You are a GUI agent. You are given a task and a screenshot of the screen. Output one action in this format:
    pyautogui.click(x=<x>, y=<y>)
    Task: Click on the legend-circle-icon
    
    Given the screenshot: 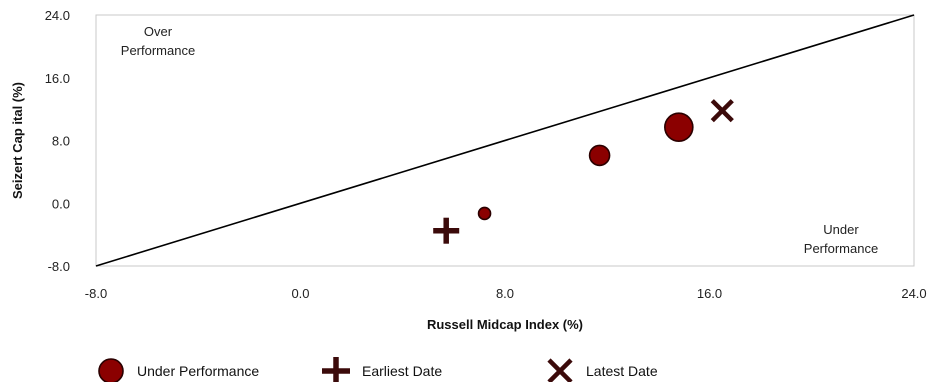 What is the action you would take?
    pyautogui.click(x=111, y=370)
    